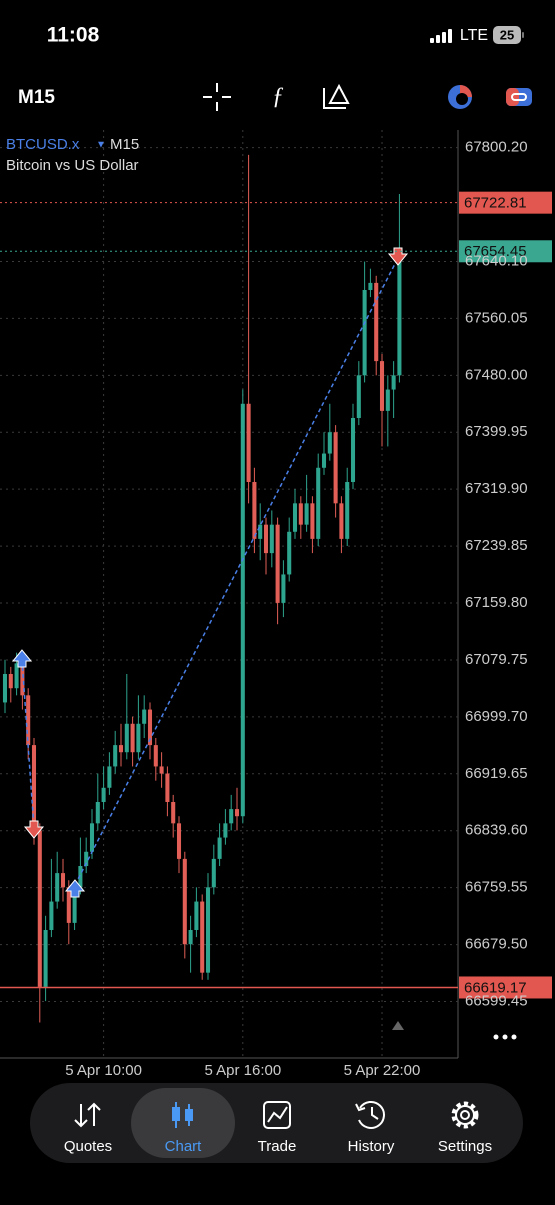 The image size is (555, 1205). I want to click on y-tick-label: 66919.65, so click(496, 773).